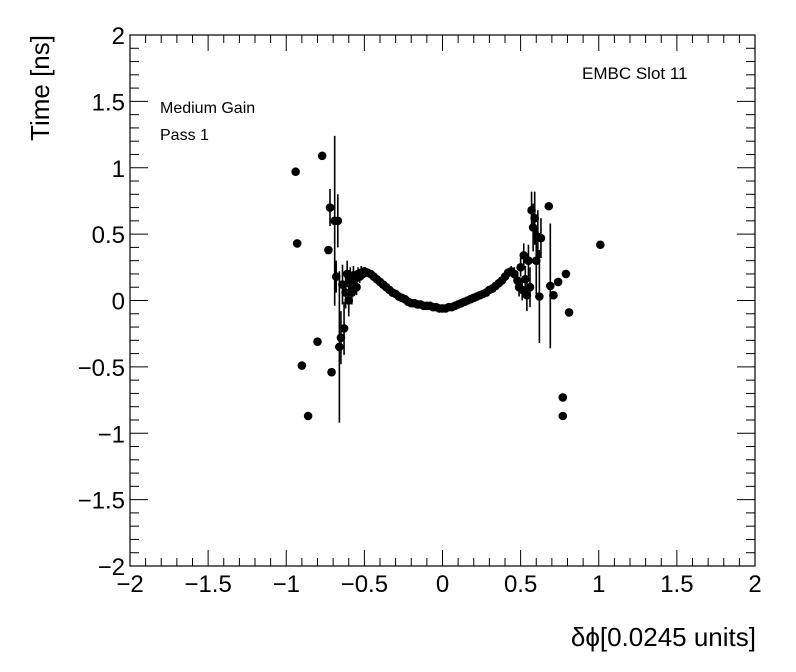 The height and width of the screenshot is (672, 796). I want to click on annotation-gain: Medium Gain, so click(207, 108).